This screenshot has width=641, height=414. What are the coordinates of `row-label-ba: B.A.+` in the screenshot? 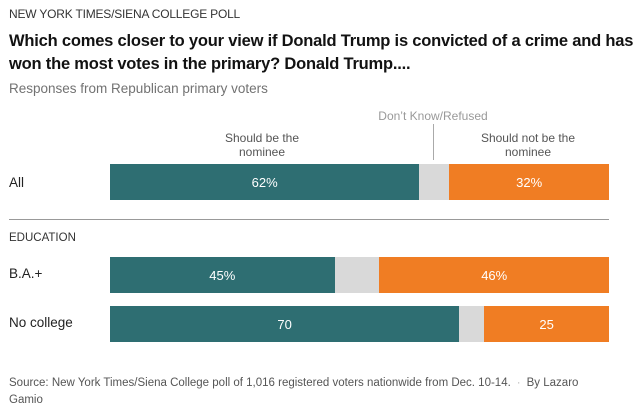 It's located at (26, 273).